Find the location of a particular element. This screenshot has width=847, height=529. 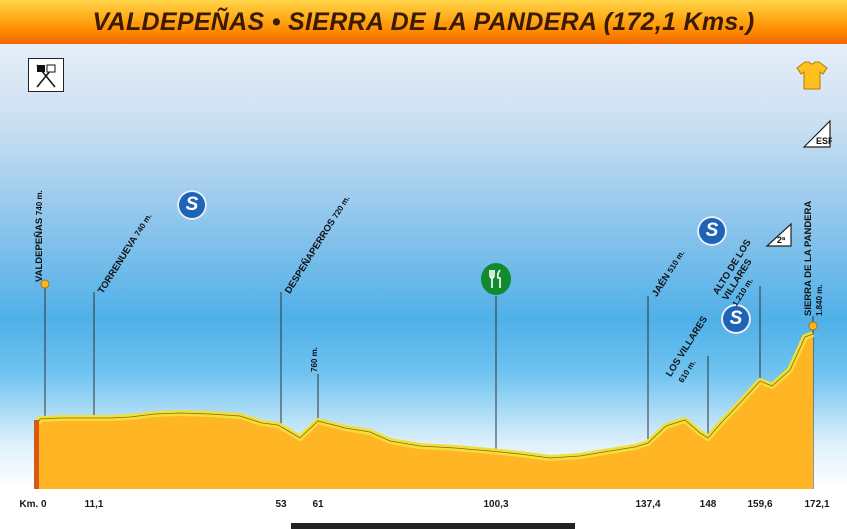

km-tick: 172,1 is located at coordinates (817, 504).